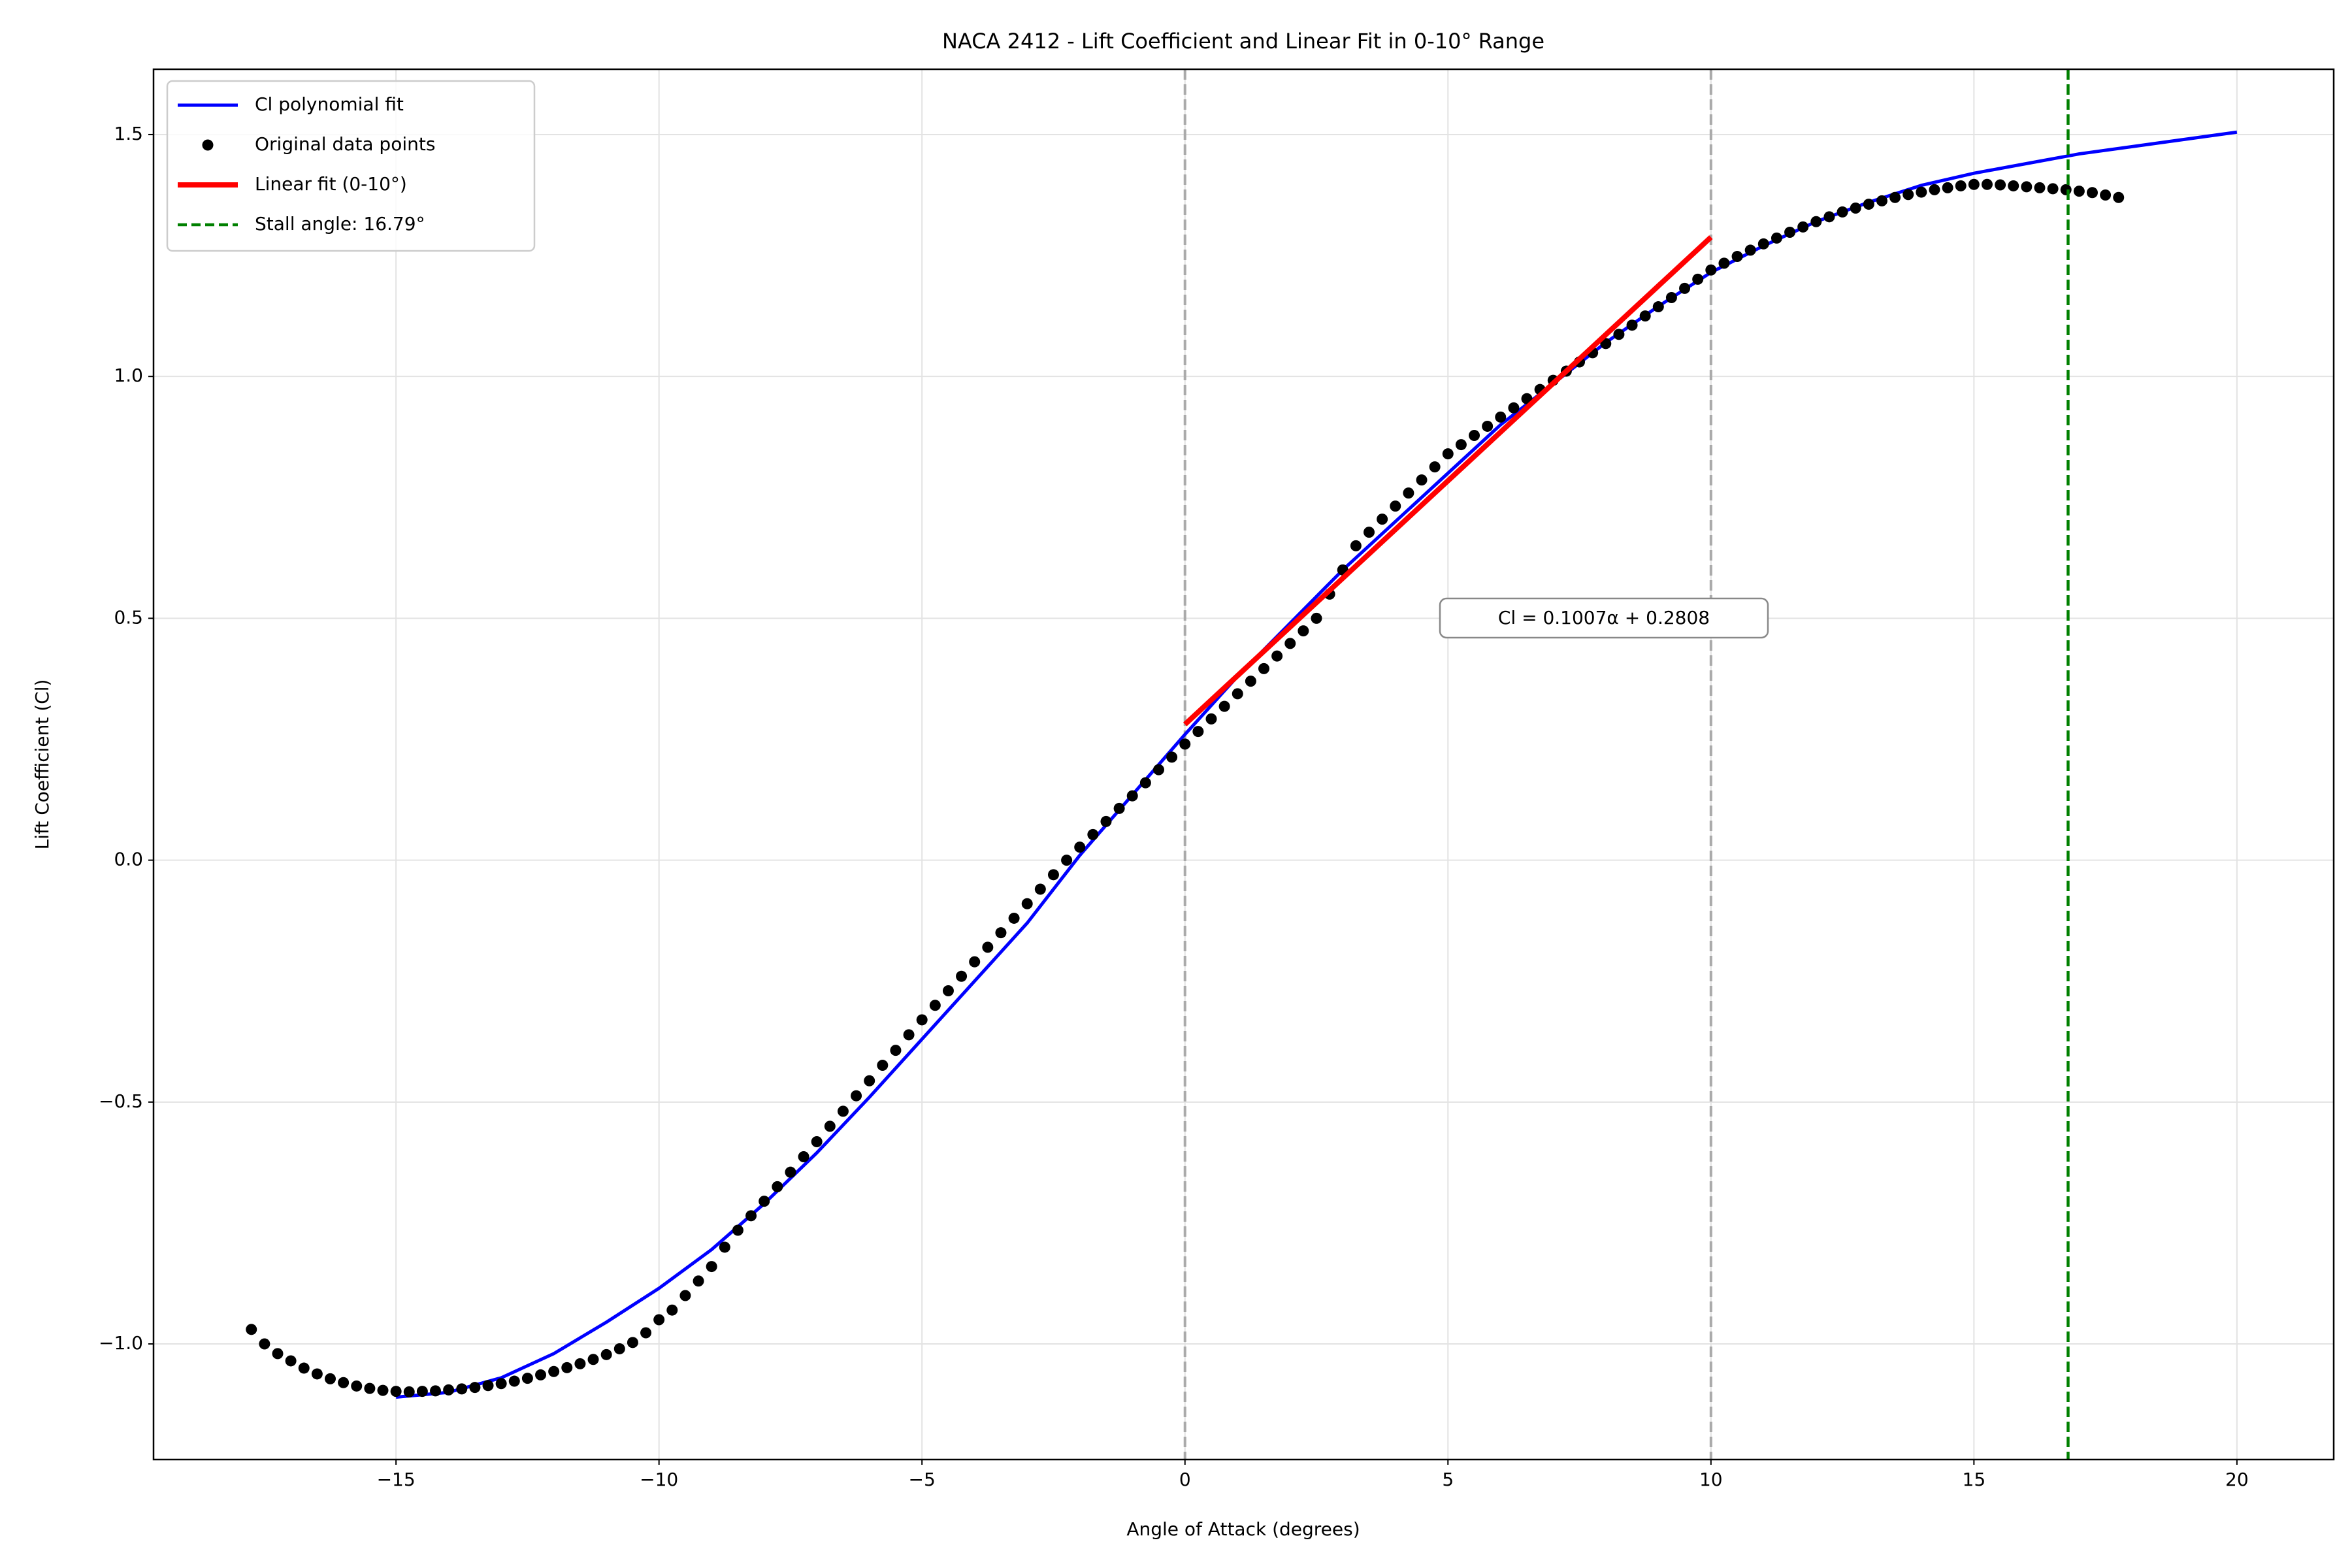 This screenshot has height=1568, width=2352. I want to click on x-tick-label: 15, so click(1974, 1479).